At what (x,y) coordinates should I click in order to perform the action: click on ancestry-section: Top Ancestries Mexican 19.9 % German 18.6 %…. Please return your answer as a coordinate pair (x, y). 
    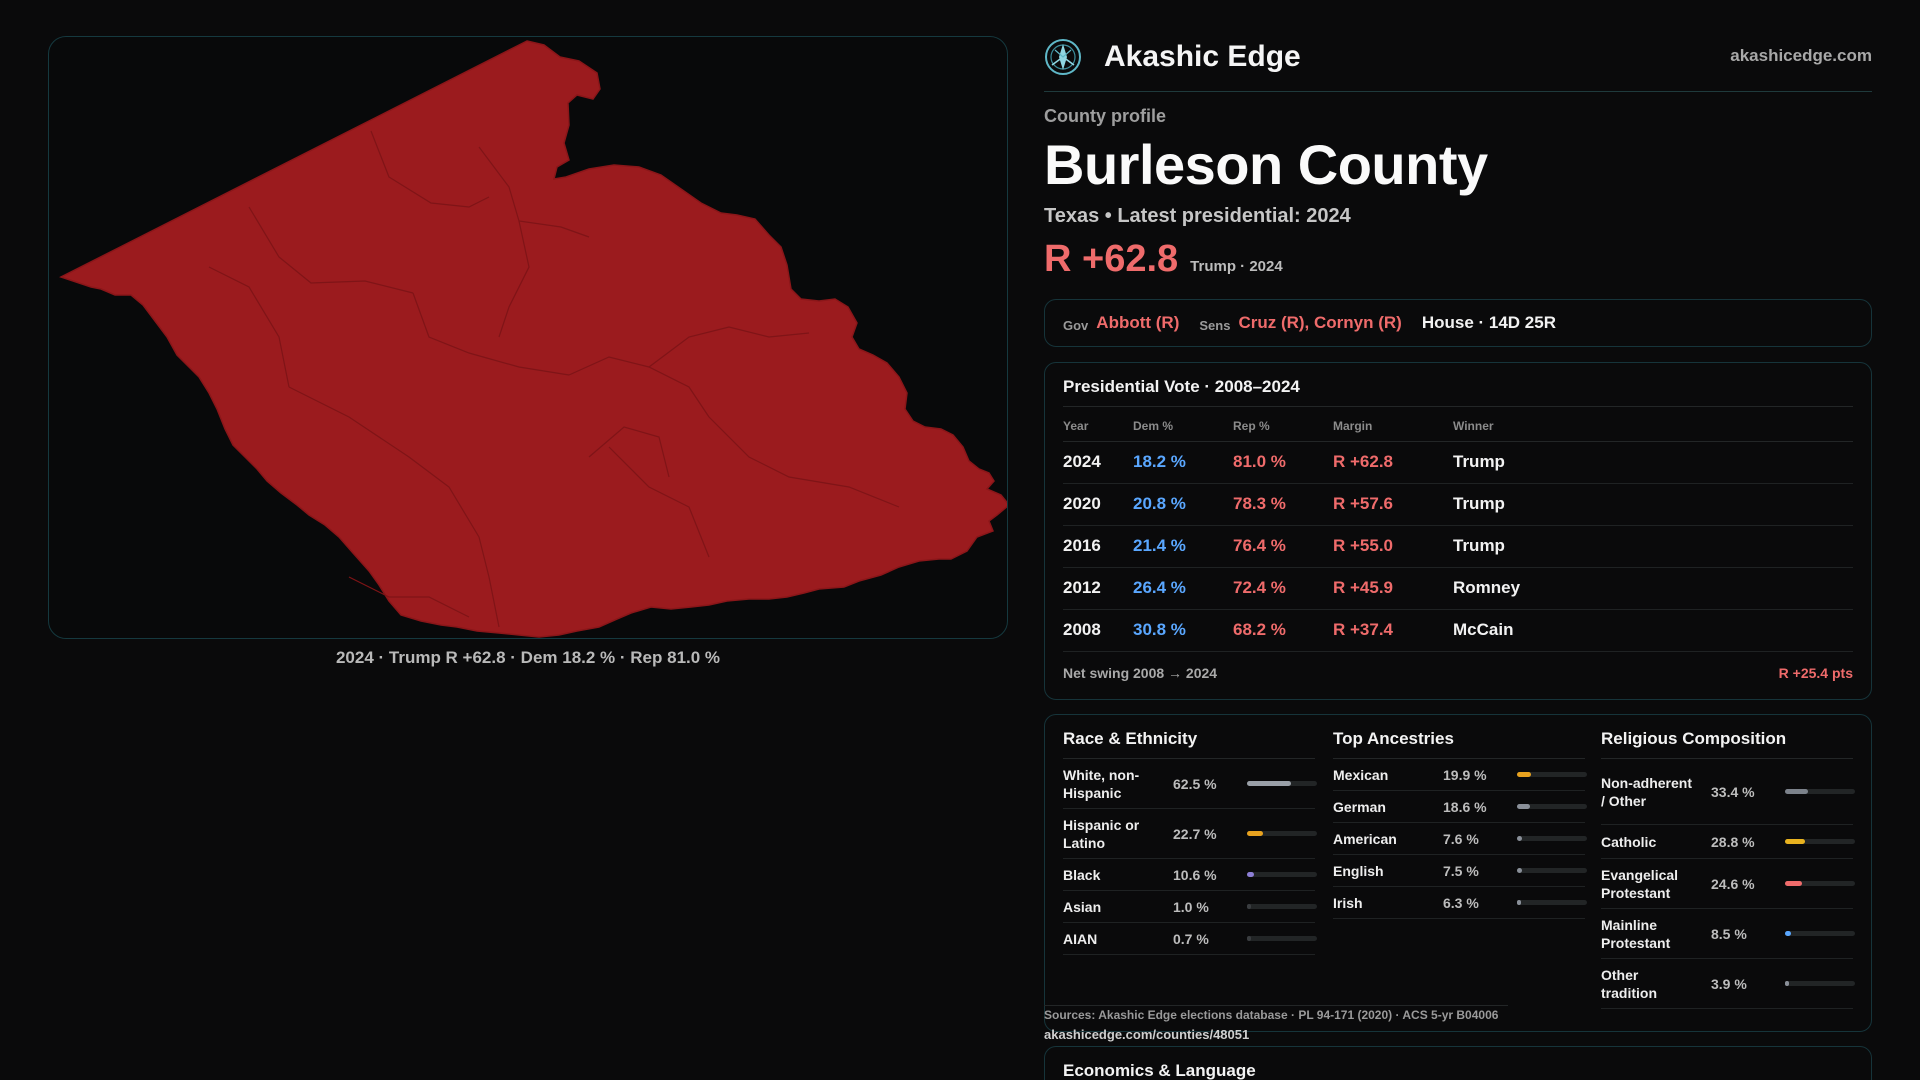
    Looking at the image, I should click on (1460, 824).